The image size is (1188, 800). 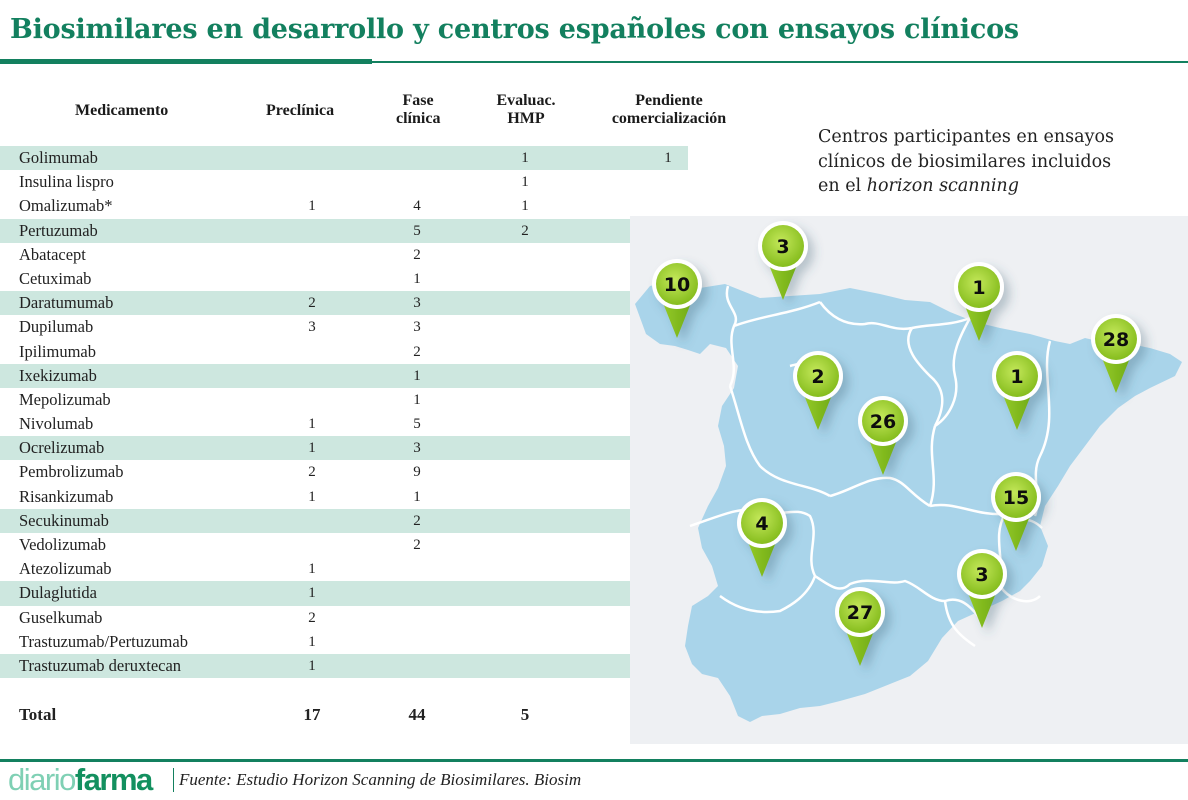 What do you see at coordinates (594, 760) in the screenshot?
I see `footer-divider` at bounding box center [594, 760].